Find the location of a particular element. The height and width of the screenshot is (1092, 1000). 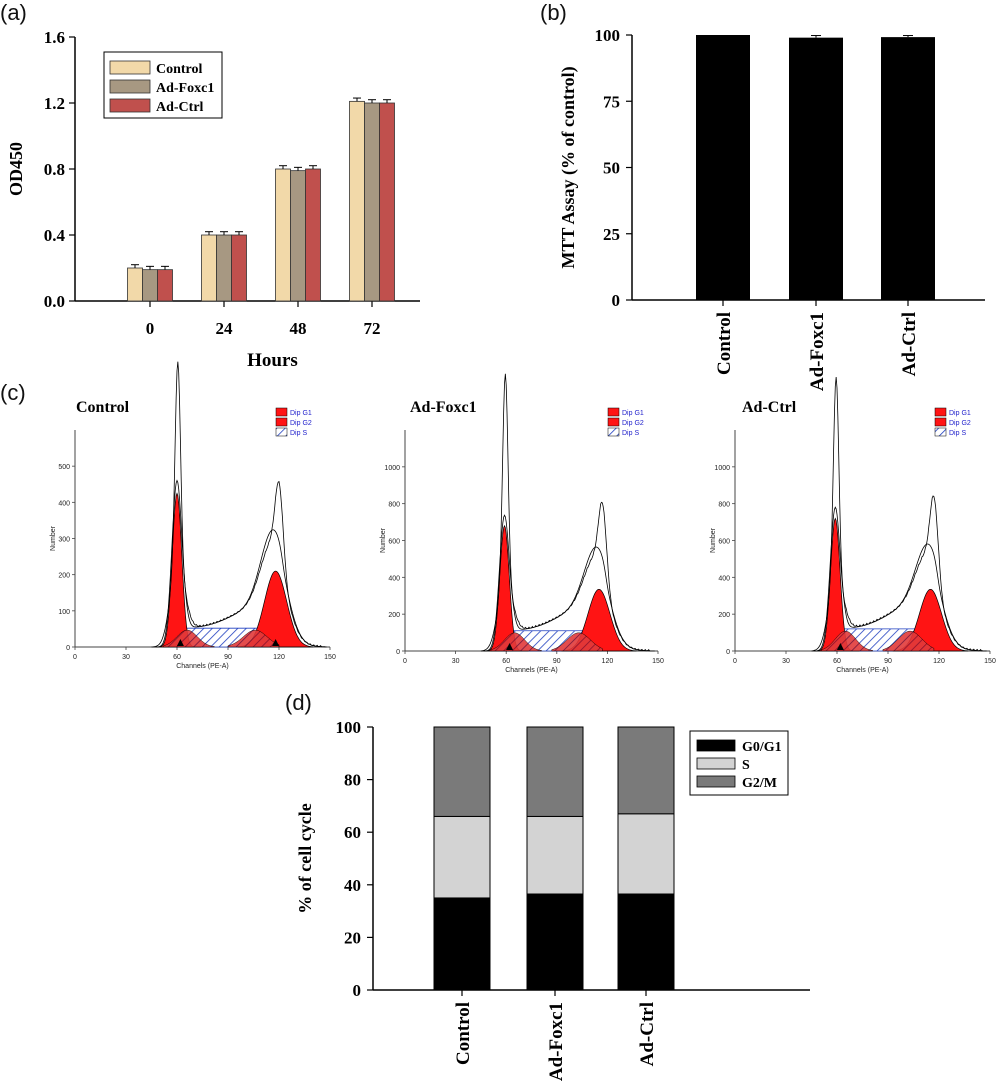

a-x-axis-title: Hours is located at coordinates (272, 360).